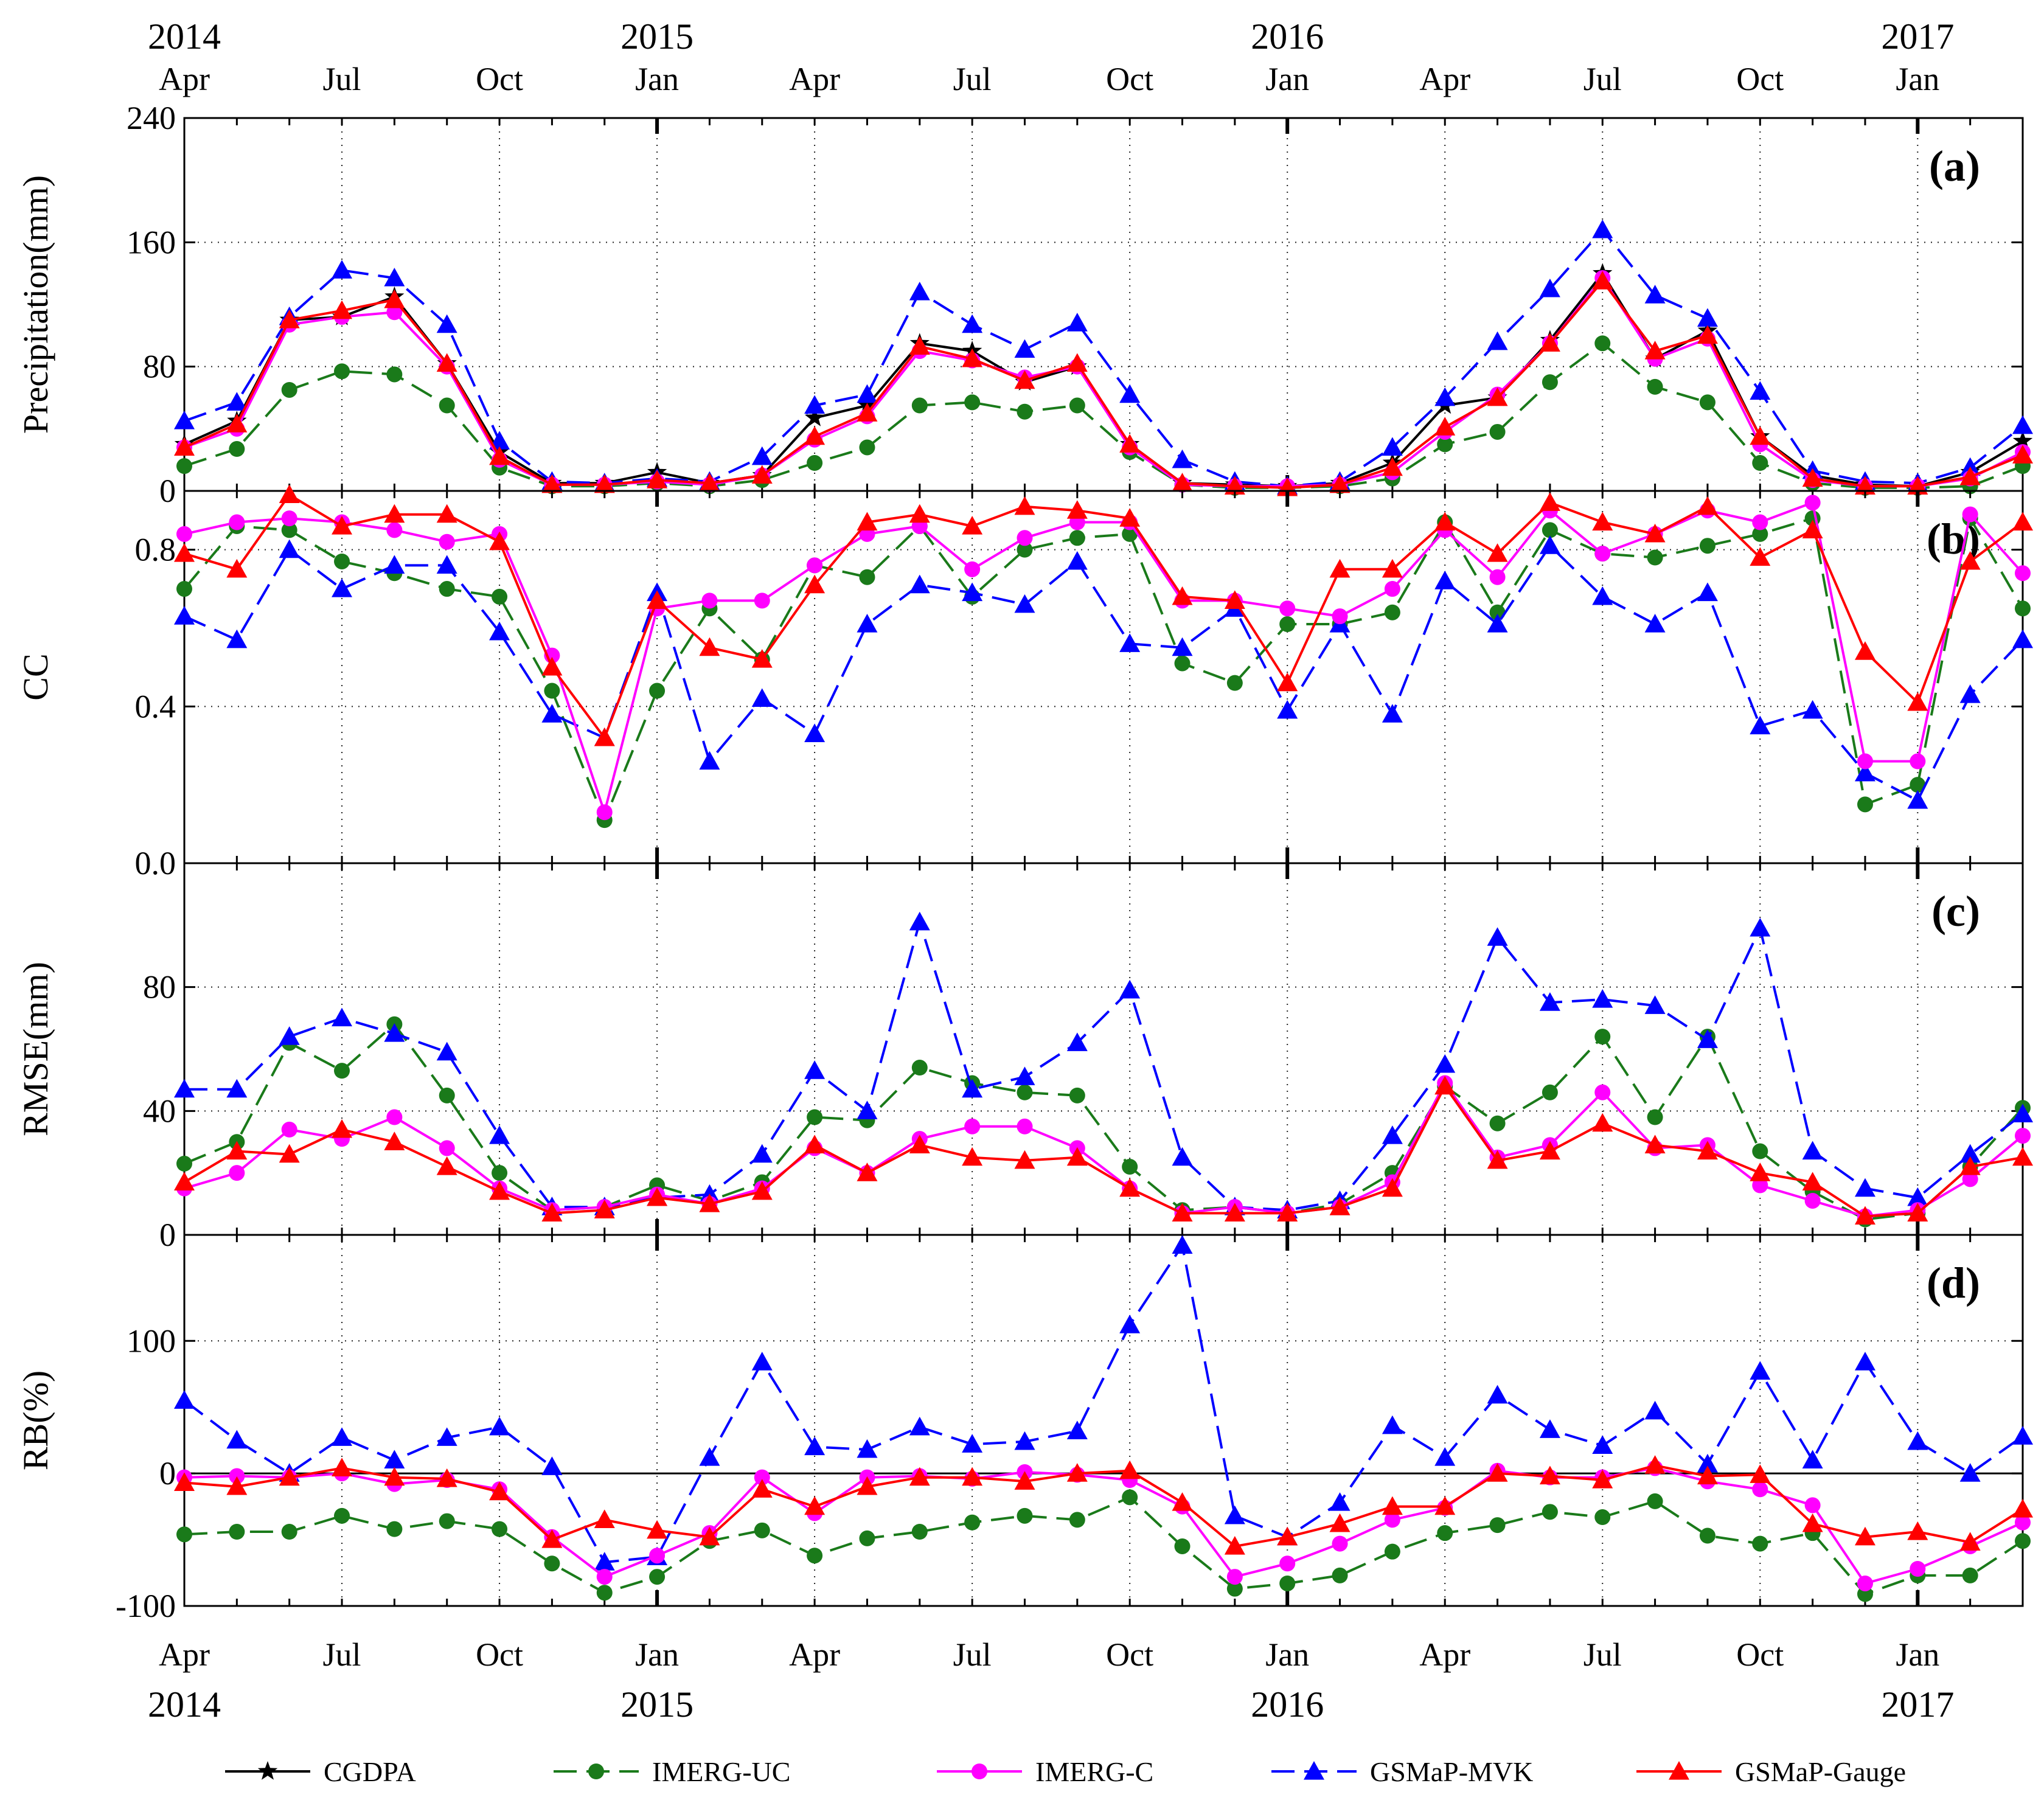 Image resolution: width=2044 pixels, height=1800 pixels. Describe the element at coordinates (155, 550) in the screenshot. I see `y-tick-label: 0.8` at that location.